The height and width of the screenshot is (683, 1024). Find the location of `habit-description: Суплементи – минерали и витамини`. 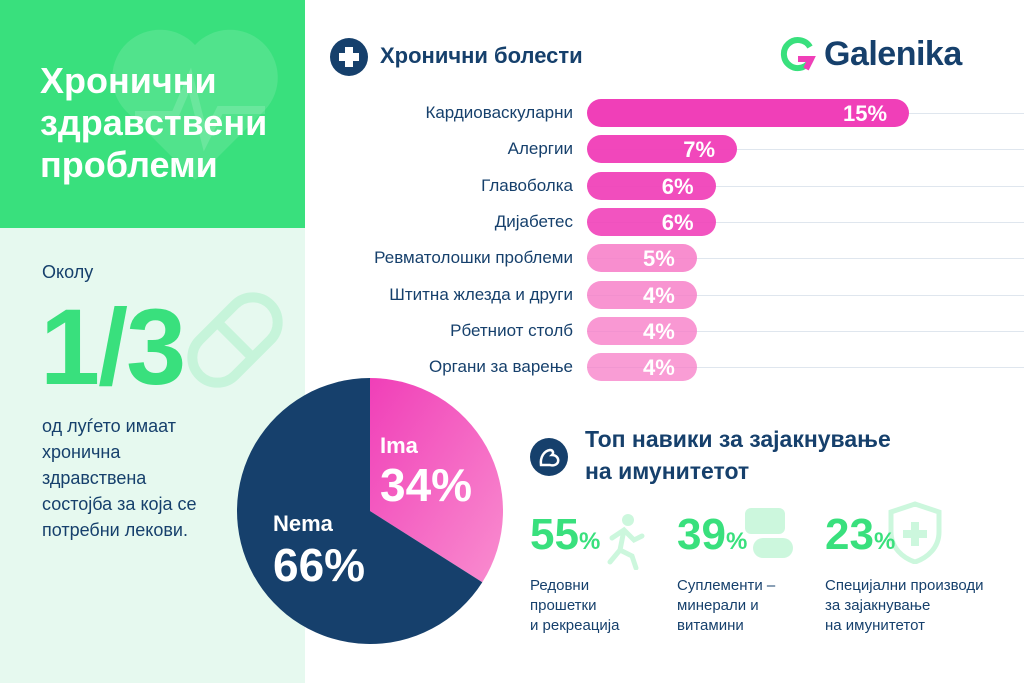

habit-description: Суплементи – минерали и витамини is located at coordinates (726, 605).